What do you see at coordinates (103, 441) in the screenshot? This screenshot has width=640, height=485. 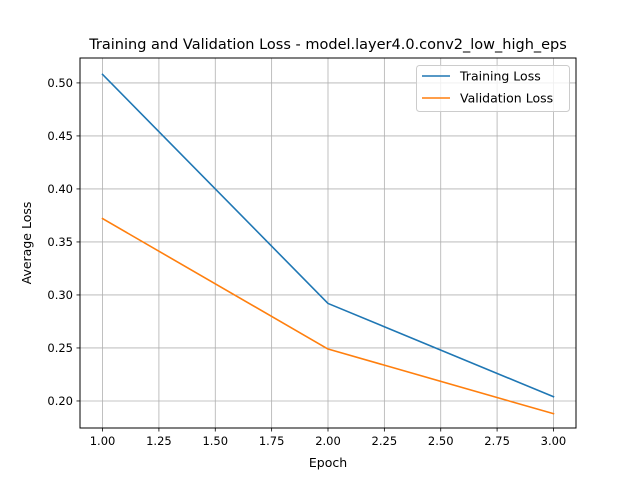 I see `x-tick-label: 1.00` at bounding box center [103, 441].